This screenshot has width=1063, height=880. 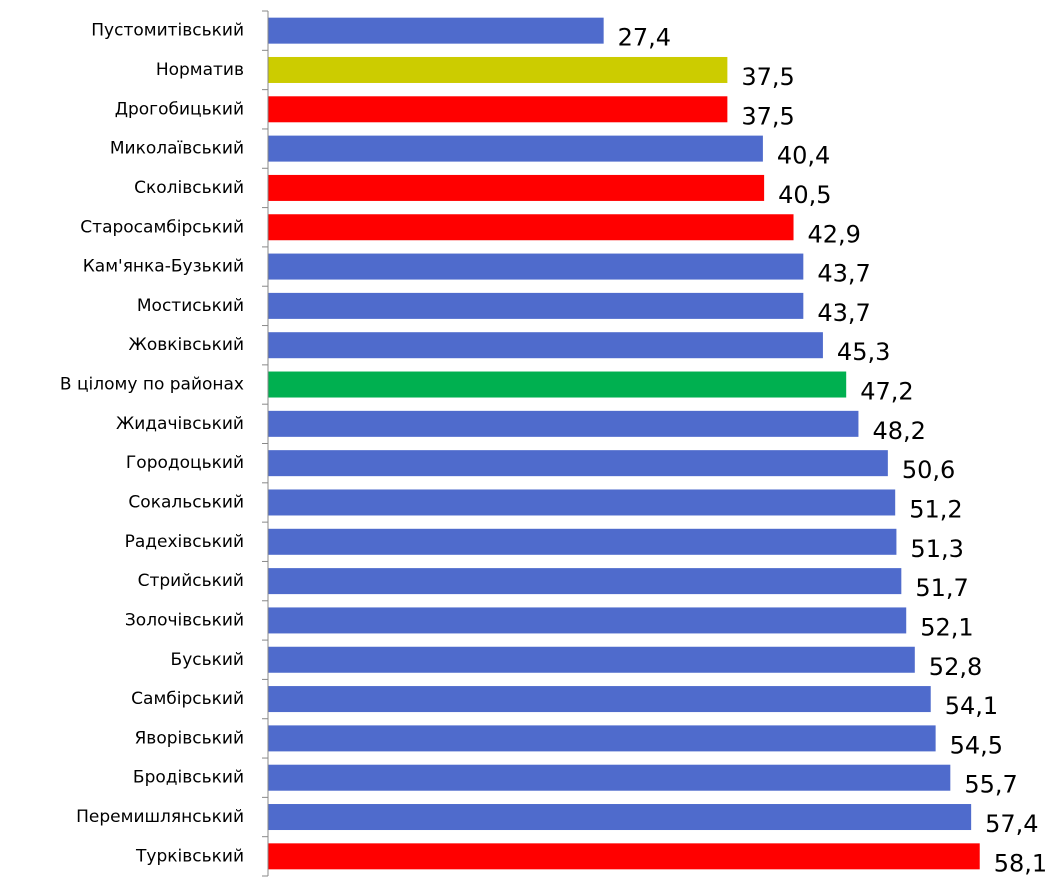 I want to click on y-tick-label: Городоцький, so click(x=185, y=463).